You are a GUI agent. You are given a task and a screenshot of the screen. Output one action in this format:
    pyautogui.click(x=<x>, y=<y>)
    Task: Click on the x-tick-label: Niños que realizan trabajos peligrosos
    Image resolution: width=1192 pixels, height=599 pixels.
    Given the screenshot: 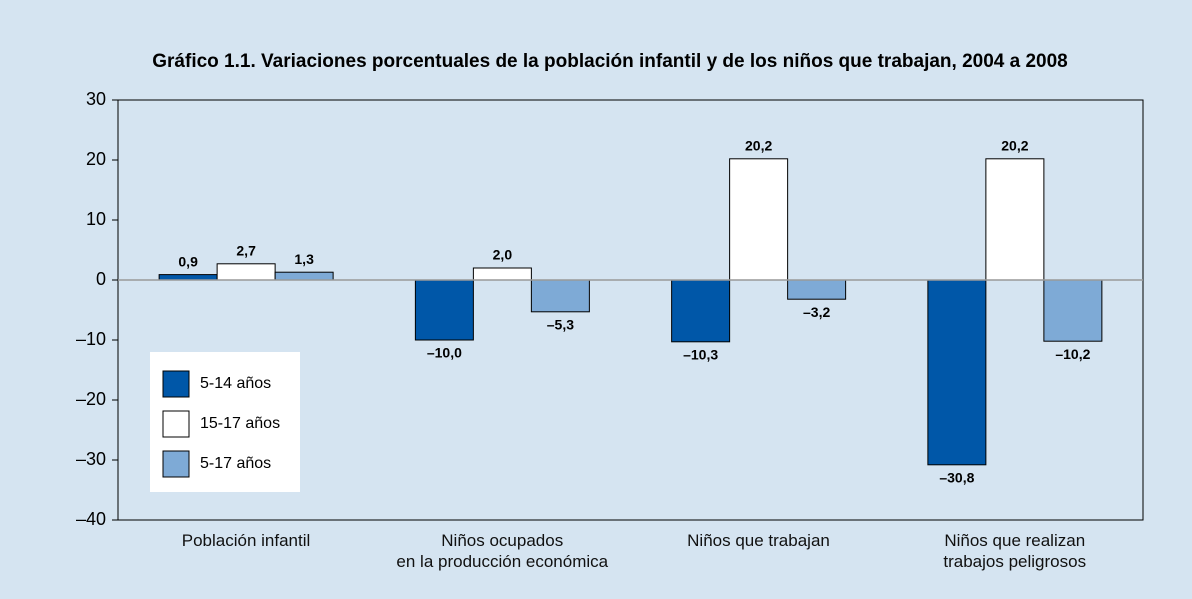 What is the action you would take?
    pyautogui.click(x=1015, y=551)
    